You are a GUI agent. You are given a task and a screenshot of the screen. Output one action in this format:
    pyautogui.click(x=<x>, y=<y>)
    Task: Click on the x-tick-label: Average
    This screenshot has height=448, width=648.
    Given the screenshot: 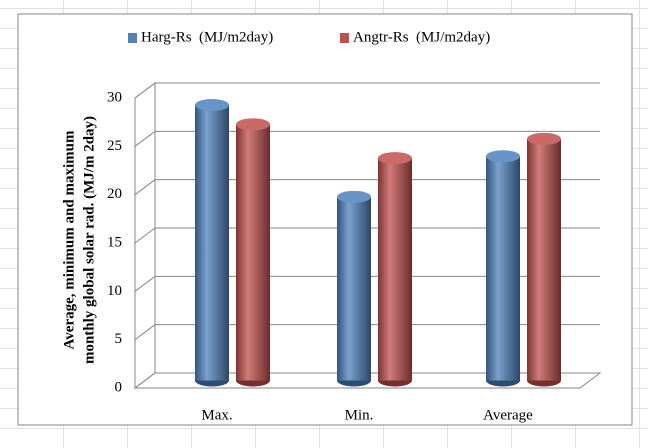 What is the action you would take?
    pyautogui.click(x=508, y=415)
    